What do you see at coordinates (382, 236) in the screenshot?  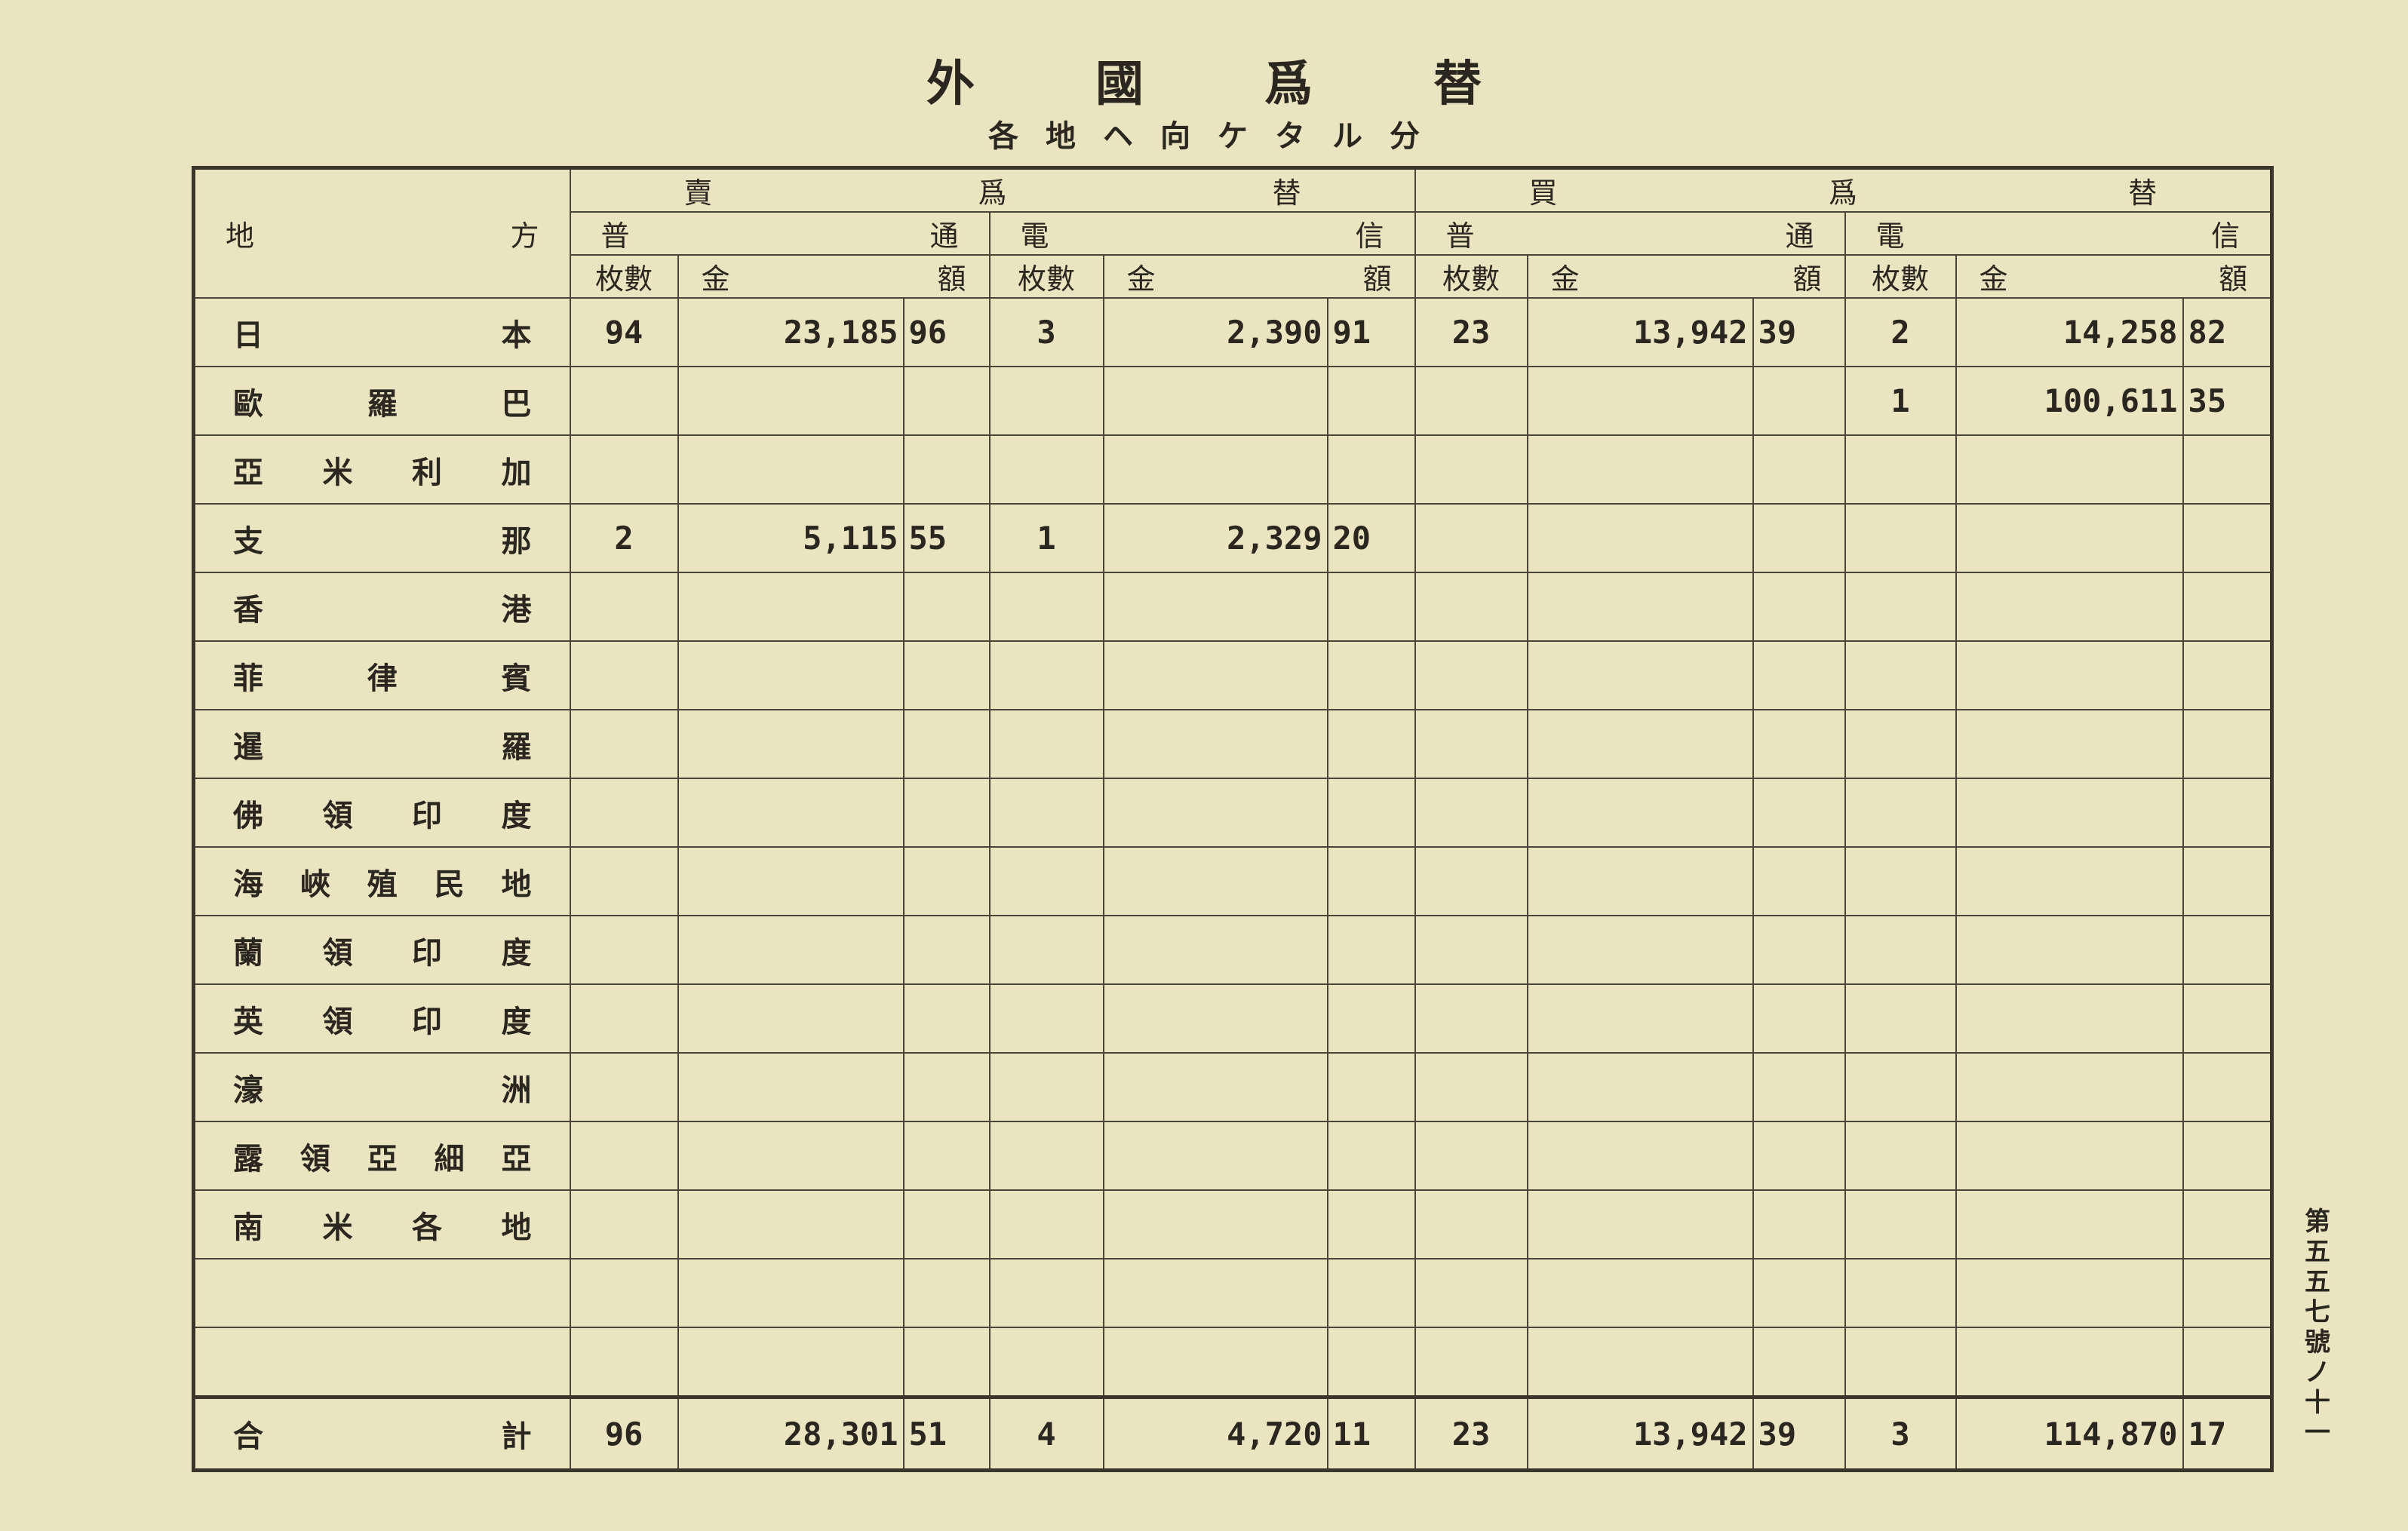 I see `region-header-label: 地方` at bounding box center [382, 236].